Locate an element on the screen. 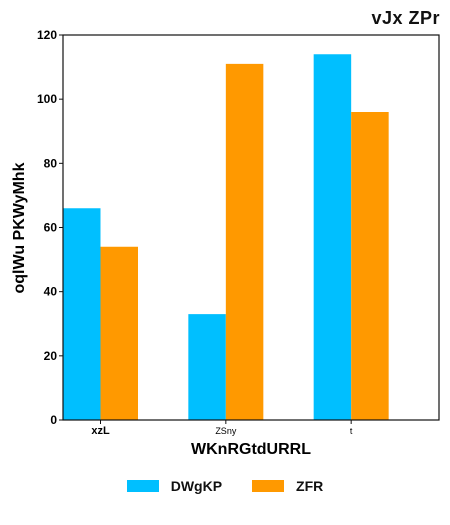 The height and width of the screenshot is (525, 450). bar-xzL-ZFR is located at coordinates (119, 333).